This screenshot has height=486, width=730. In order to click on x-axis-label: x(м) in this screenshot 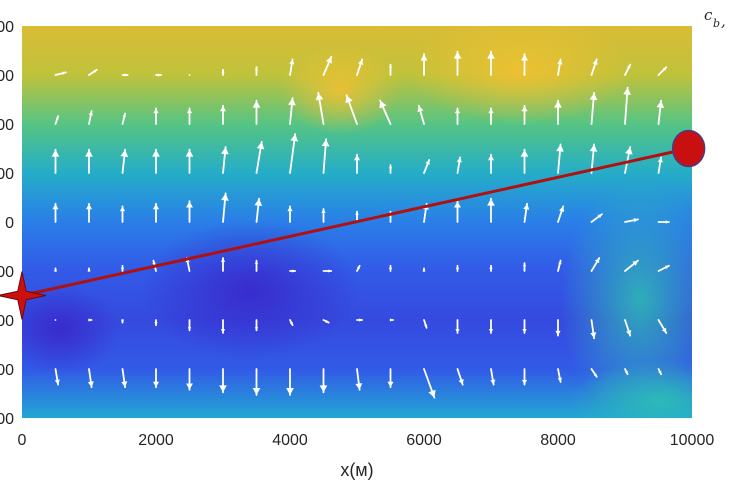, I will do `click(356, 470)`.